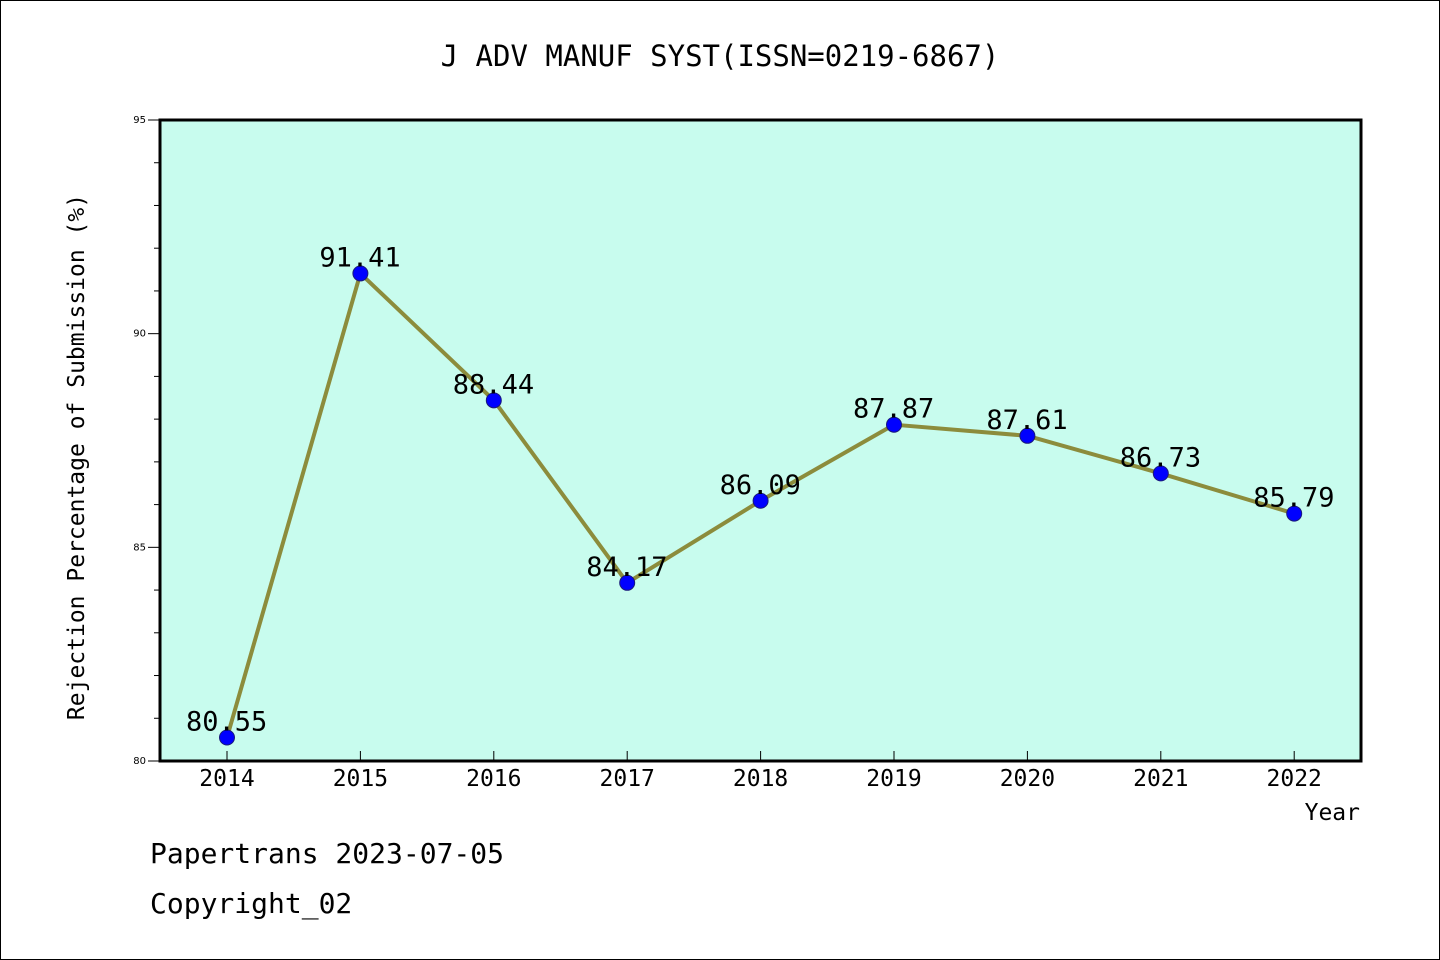 The width and height of the screenshot is (1440, 960). Describe the element at coordinates (226, 721) in the screenshot. I see `data-label: 80.55` at that location.